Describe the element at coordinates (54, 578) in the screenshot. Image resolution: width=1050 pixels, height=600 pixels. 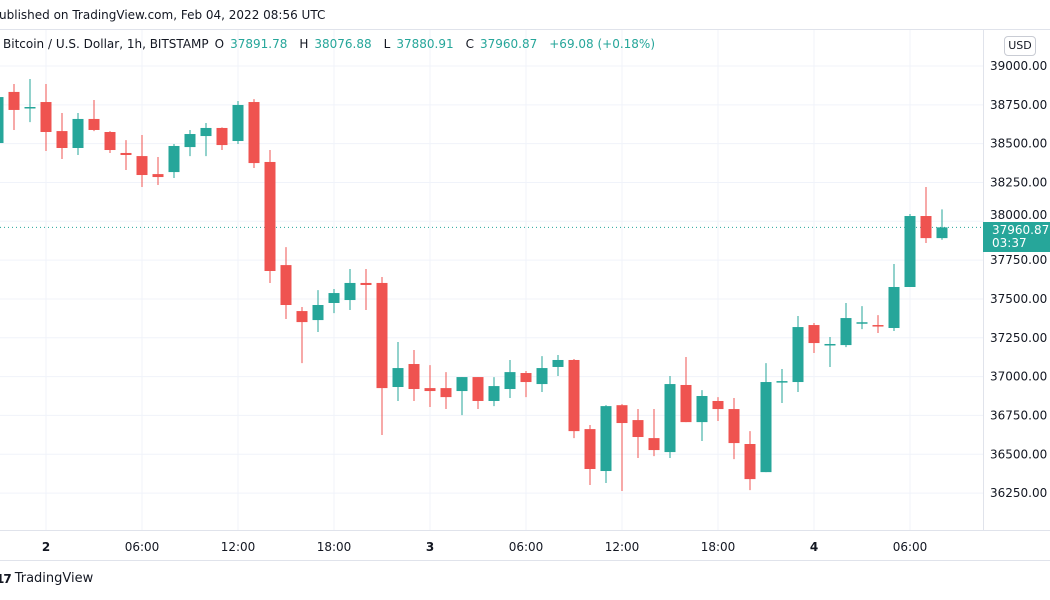
I see `brand-name: TradingView` at that location.